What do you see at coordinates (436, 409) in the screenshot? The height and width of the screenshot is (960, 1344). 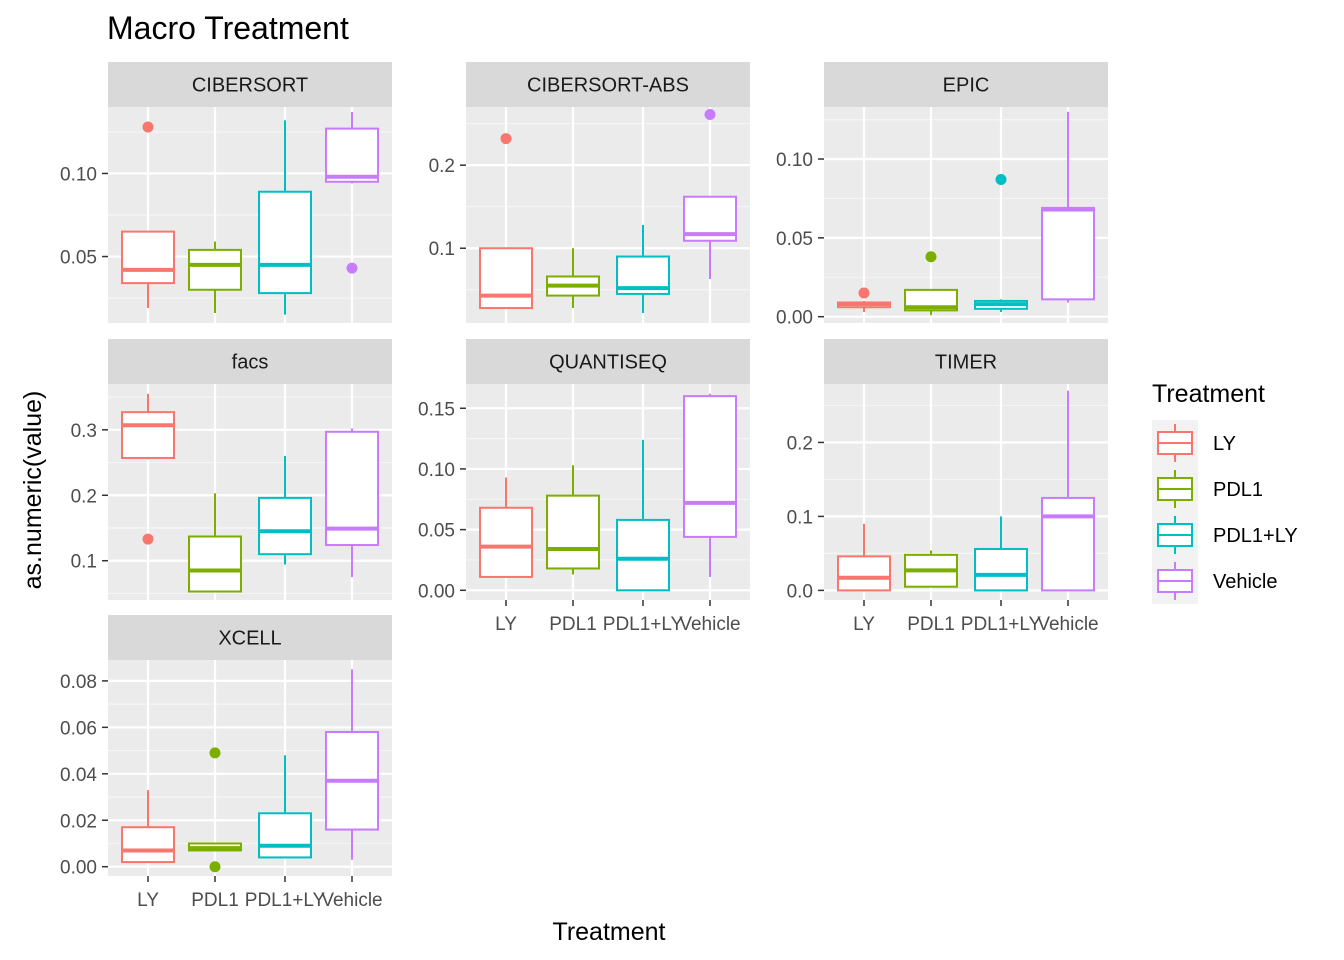 I see `y-tick-label: 0.15` at bounding box center [436, 409].